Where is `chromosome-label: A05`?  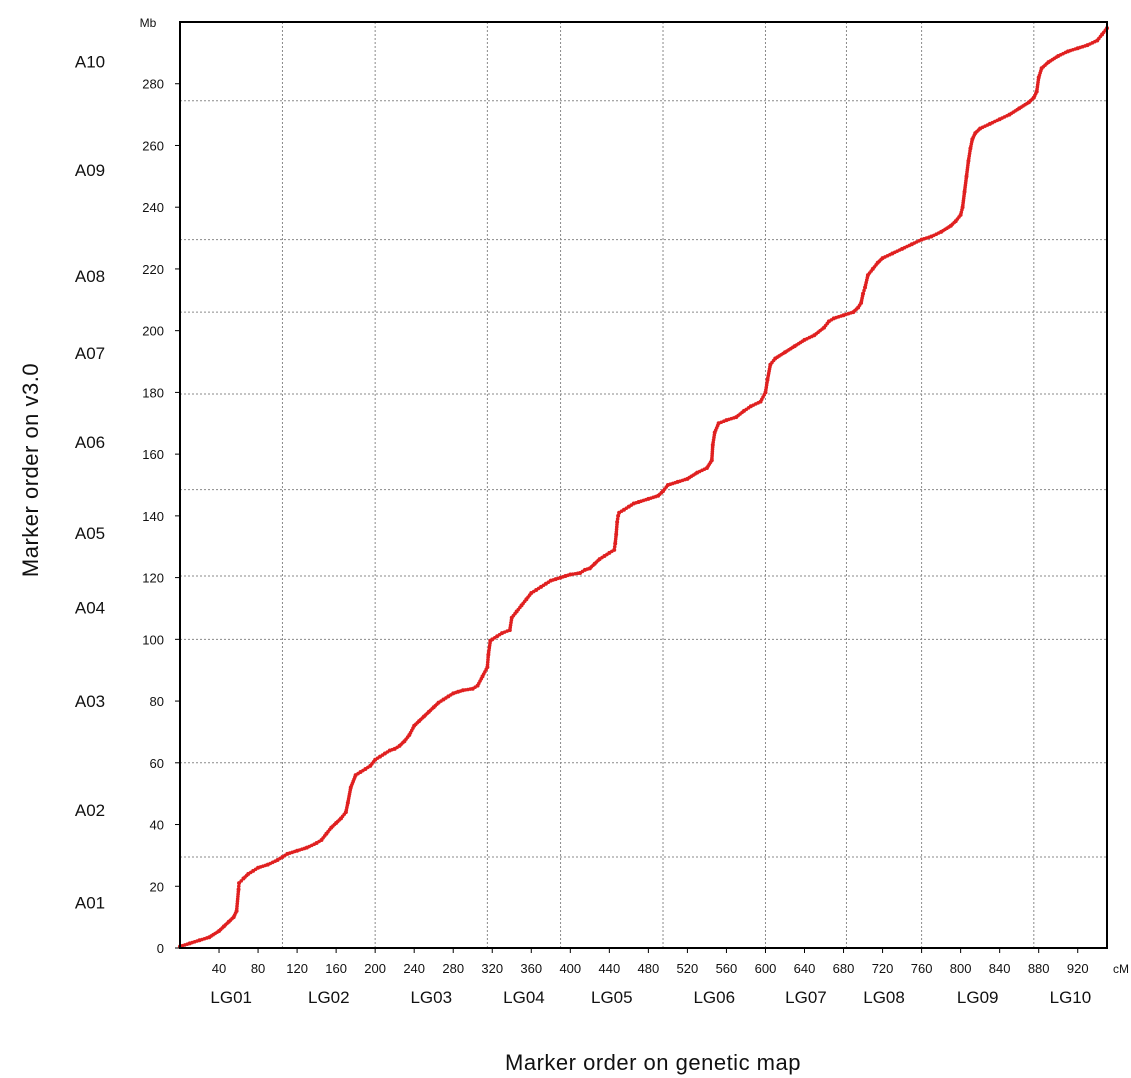 chromosome-label: A05 is located at coordinates (90, 533).